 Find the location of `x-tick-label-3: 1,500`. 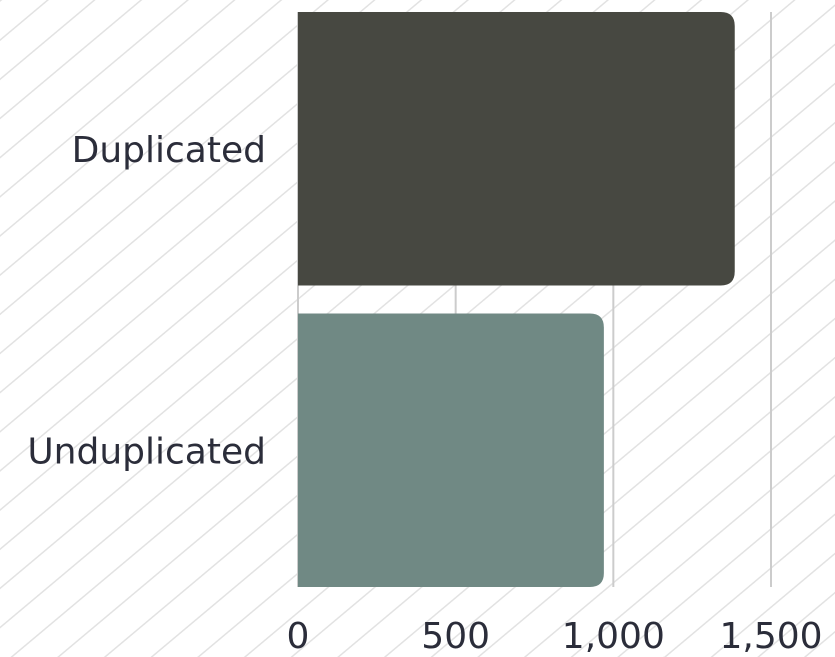

x-tick-label-3: 1,500 is located at coordinates (770, 636).